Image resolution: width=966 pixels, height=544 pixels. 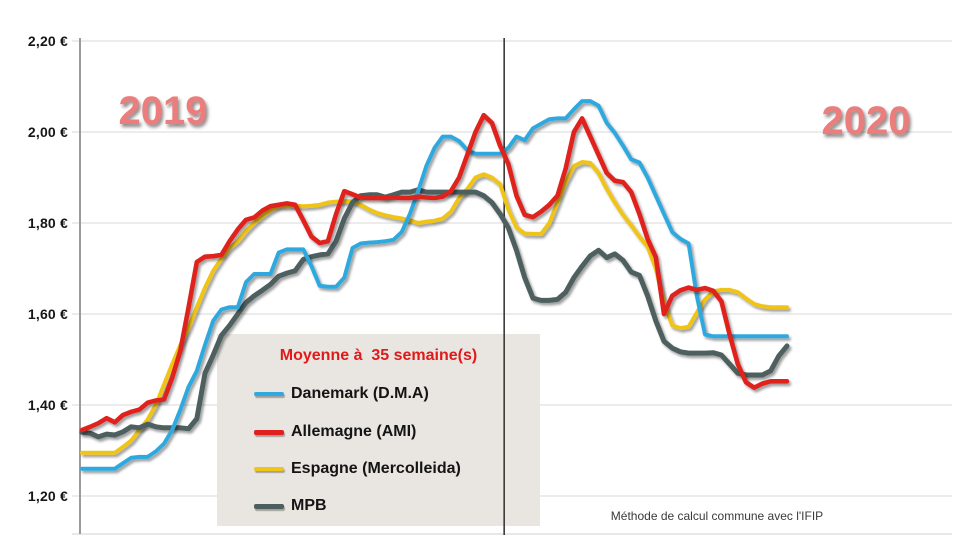 I want to click on legend-item-mpb: MPB, so click(x=290, y=506).